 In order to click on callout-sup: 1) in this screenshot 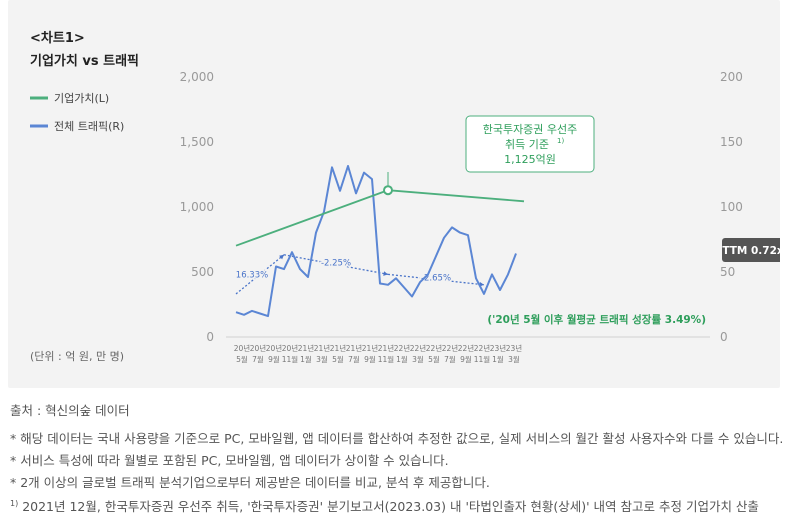, I will do `click(560, 141)`.